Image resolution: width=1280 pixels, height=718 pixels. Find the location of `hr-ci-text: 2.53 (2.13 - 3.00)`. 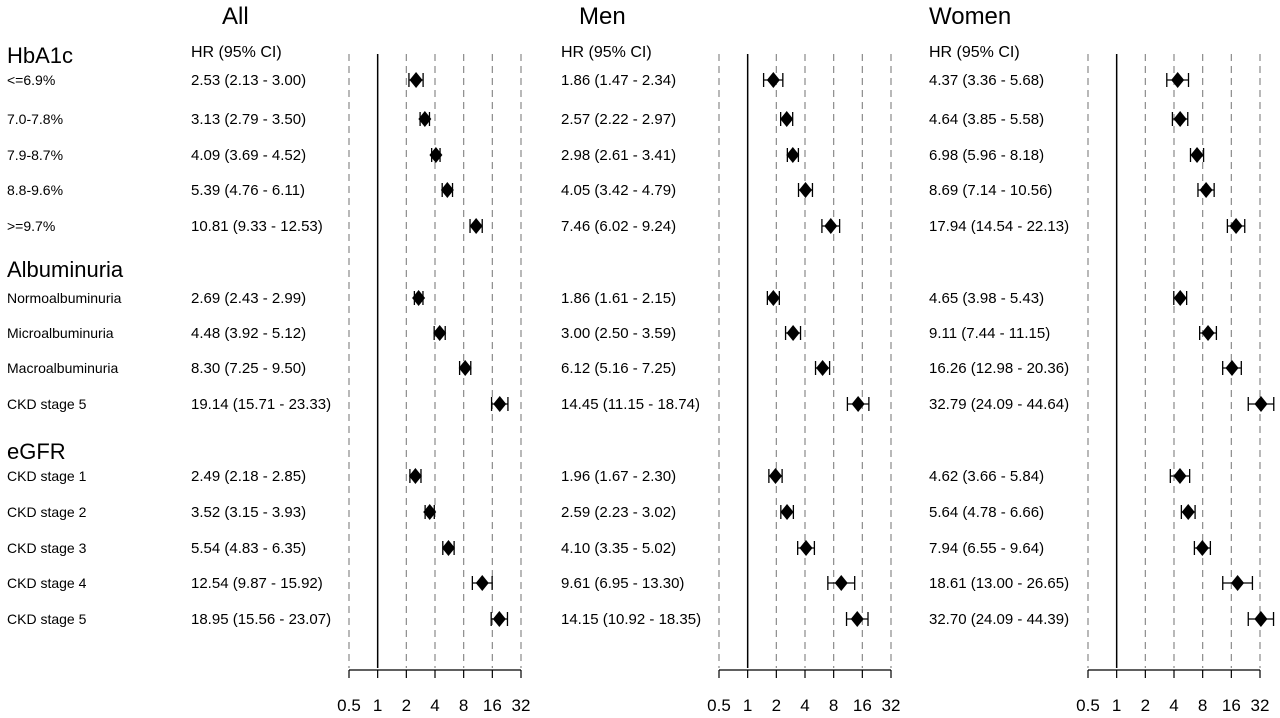

hr-ci-text: 2.53 (2.13 - 3.00) is located at coordinates (248, 80).